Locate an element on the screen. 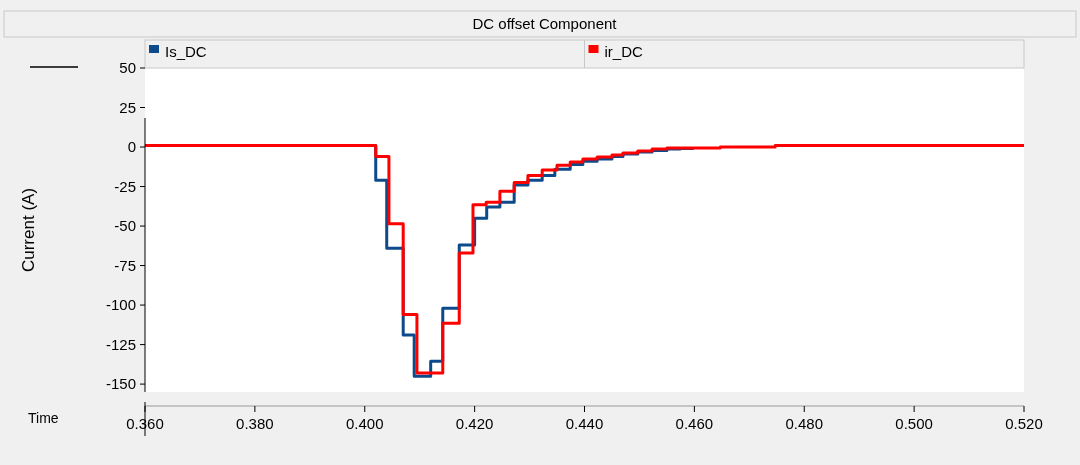 The image size is (1080, 465). y-tick-label: -50 is located at coordinates (125, 226).